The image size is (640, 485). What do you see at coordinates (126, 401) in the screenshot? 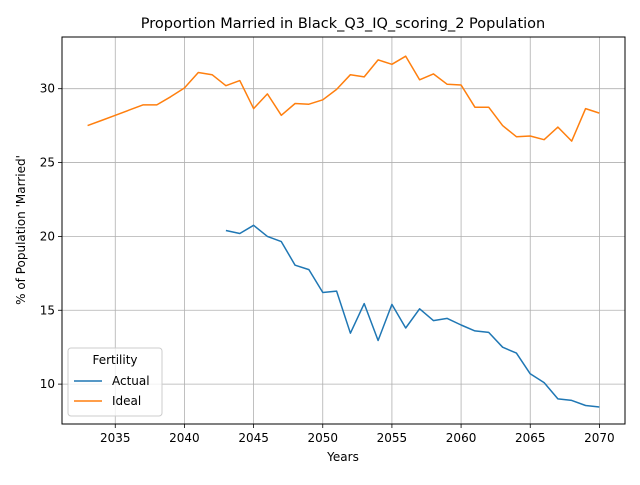
I see `legend-label-ideal: Ideal` at bounding box center [126, 401].